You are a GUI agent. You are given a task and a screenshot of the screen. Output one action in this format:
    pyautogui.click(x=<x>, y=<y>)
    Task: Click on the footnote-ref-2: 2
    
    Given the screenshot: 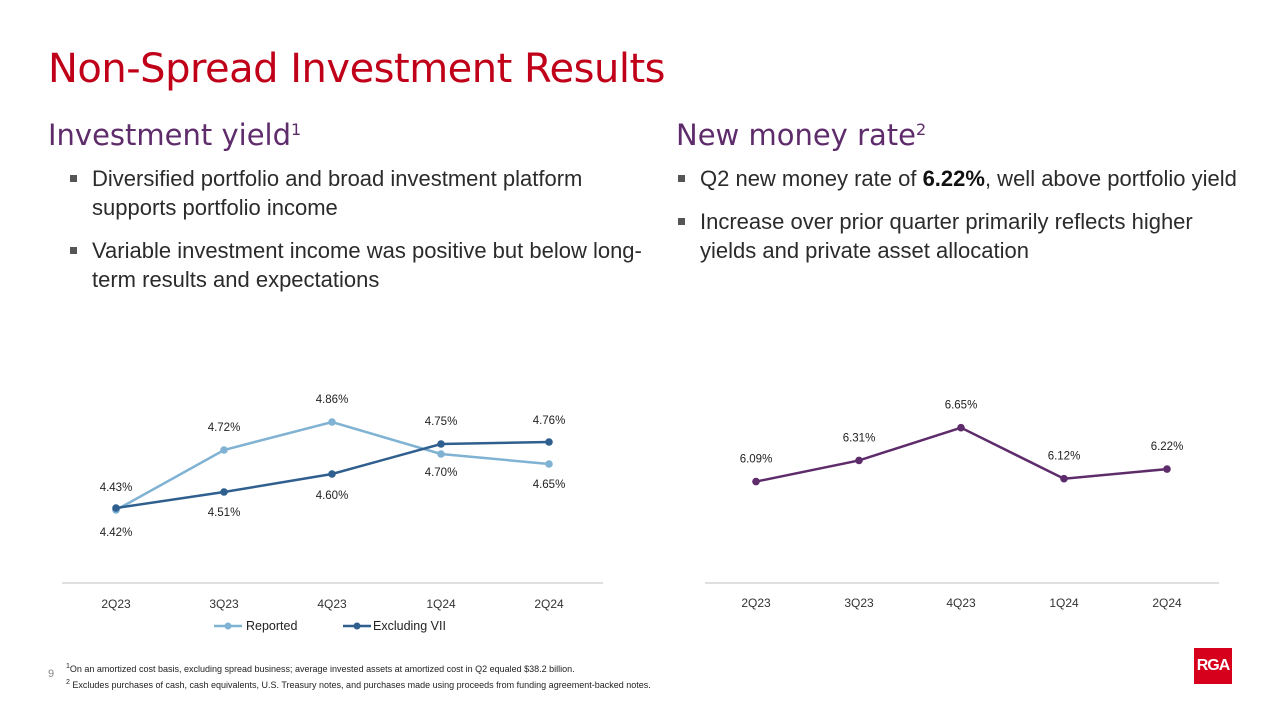 What is the action you would take?
    pyautogui.click(x=921, y=129)
    